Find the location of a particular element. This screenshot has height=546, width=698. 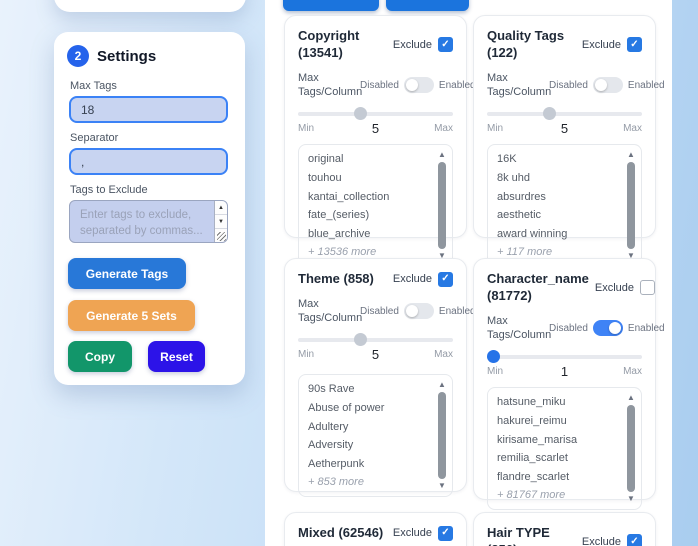

max-tags-input: 18 is located at coordinates (148, 109).